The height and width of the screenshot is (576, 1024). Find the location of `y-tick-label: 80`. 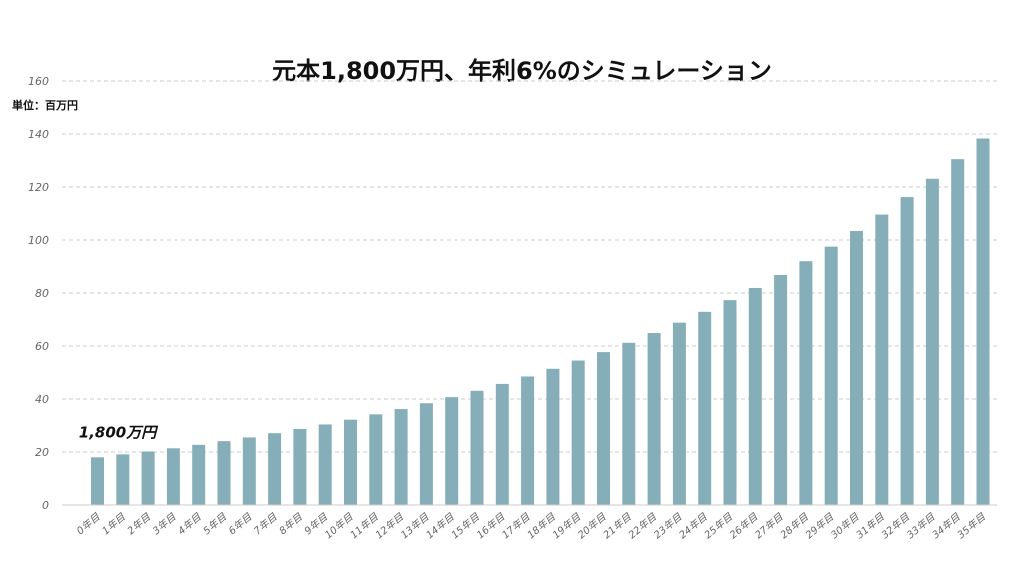

y-tick-label: 80 is located at coordinates (42, 293).